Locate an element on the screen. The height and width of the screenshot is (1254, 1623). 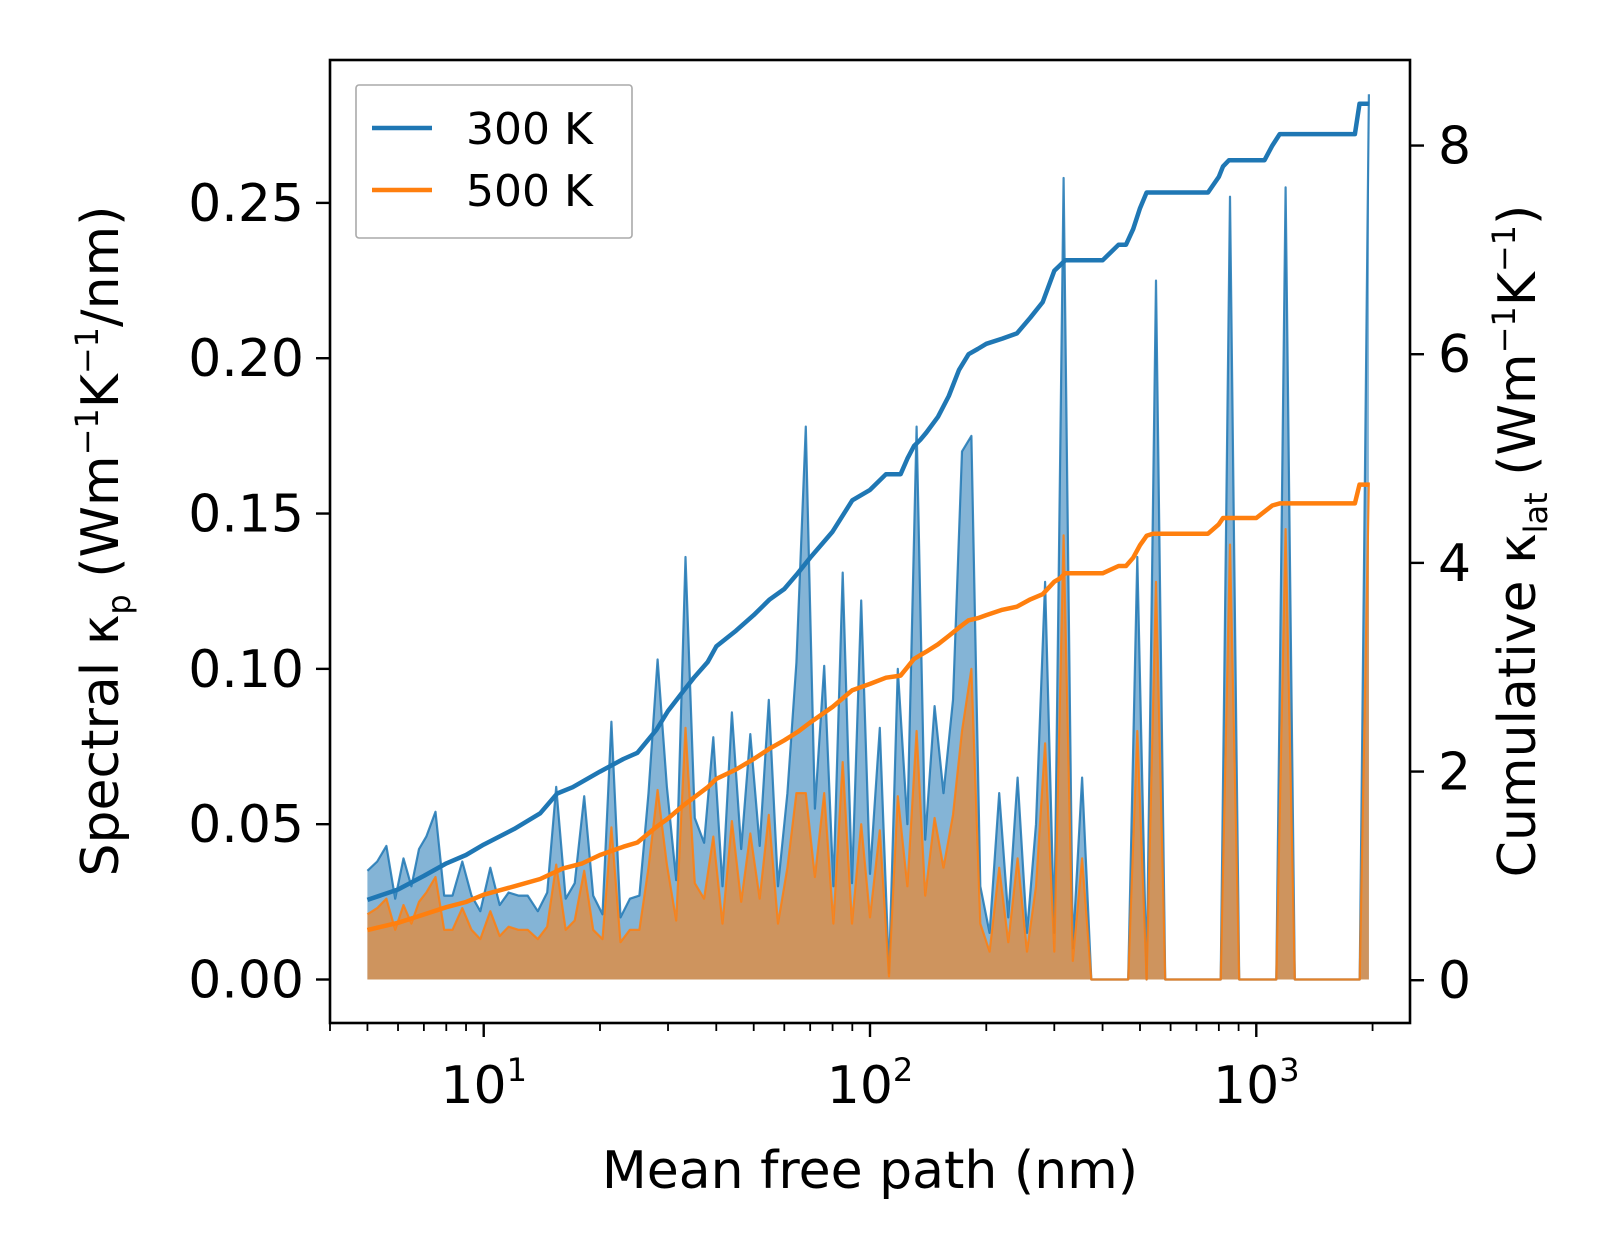
x-tick-label: 10³ is located at coordinates (1256, 1083).